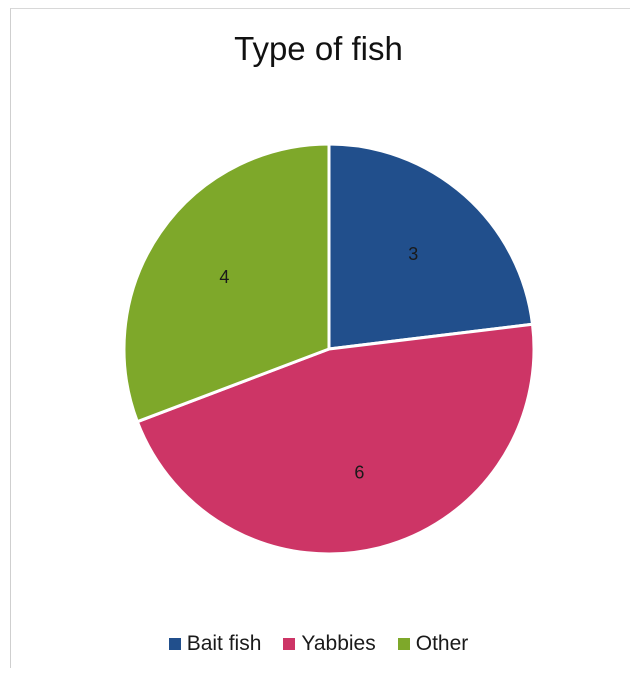  I want to click on pie-slice-bait-fish, so click(431, 246).